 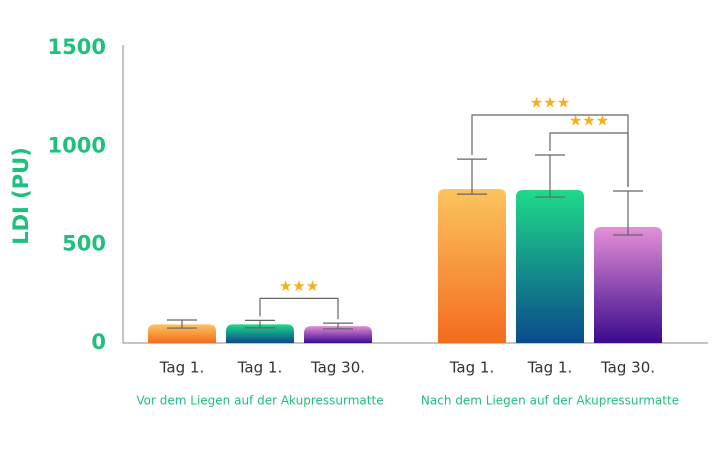 What do you see at coordinates (98, 342) in the screenshot?
I see `y-tick-label: 0` at bounding box center [98, 342].